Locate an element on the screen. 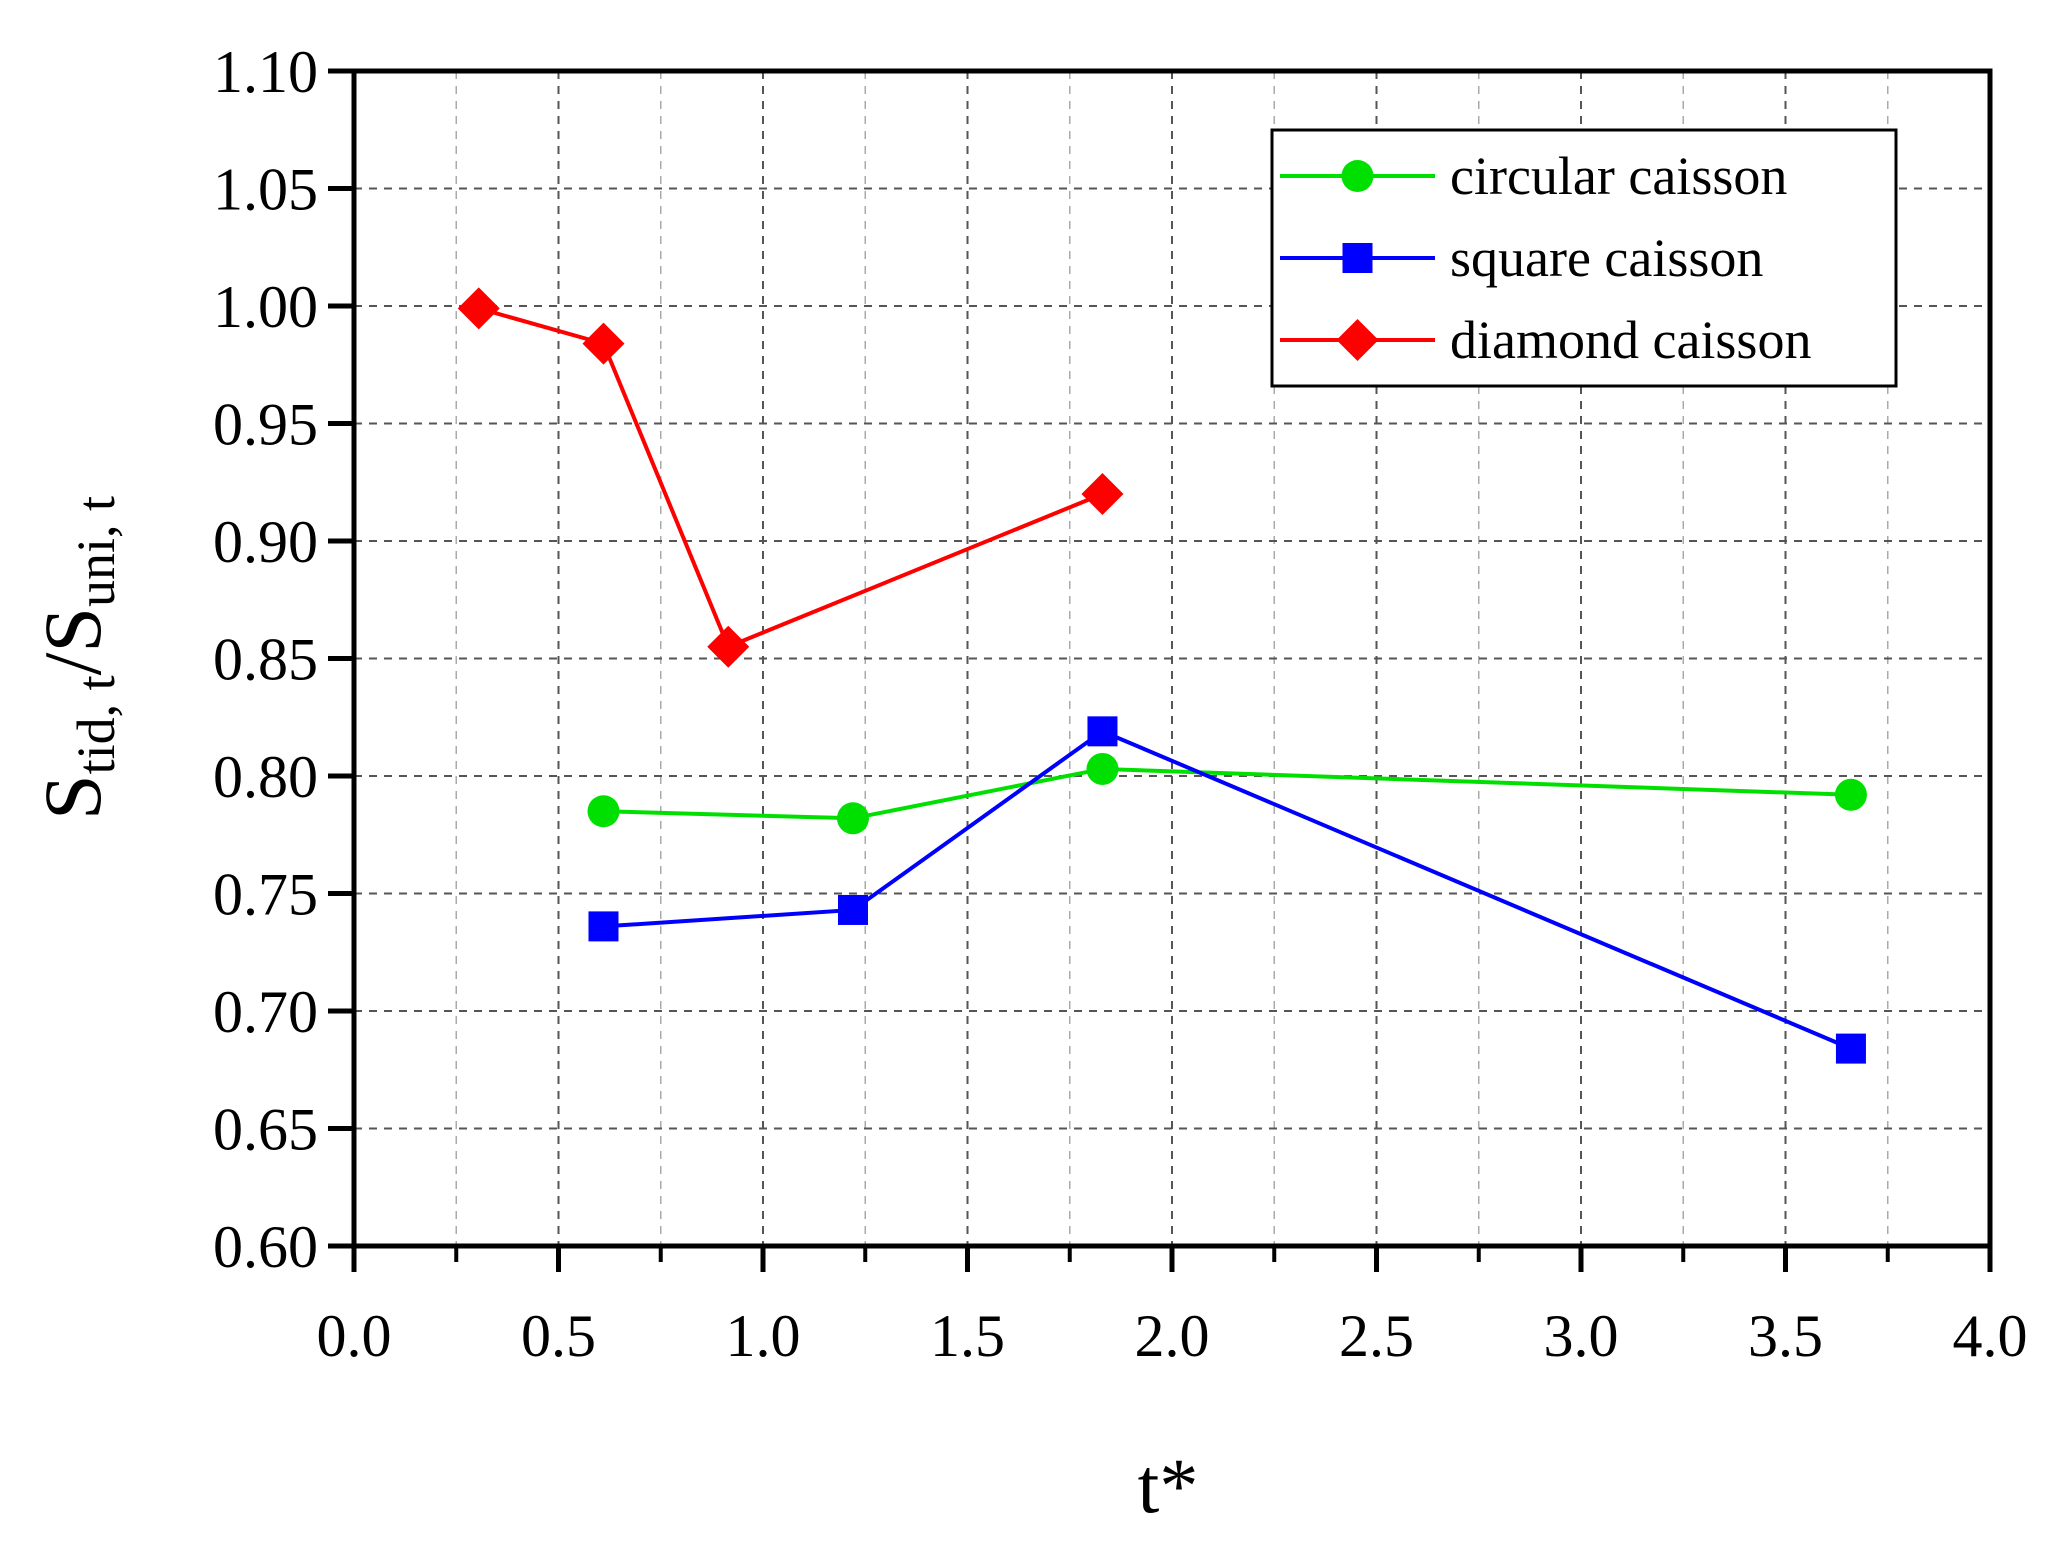  legend-item-diamond-caisson: diamond caisson is located at coordinates (1545, 340).